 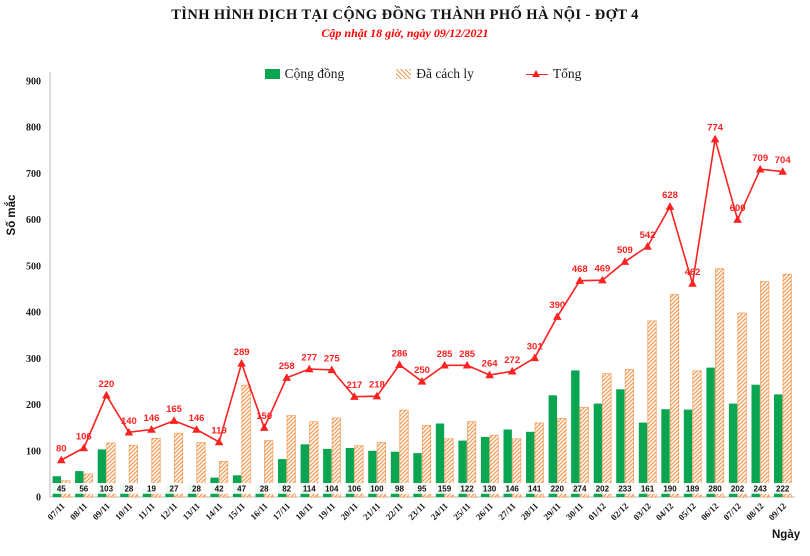 I want to click on svg-text: 220, so click(x=106, y=384).